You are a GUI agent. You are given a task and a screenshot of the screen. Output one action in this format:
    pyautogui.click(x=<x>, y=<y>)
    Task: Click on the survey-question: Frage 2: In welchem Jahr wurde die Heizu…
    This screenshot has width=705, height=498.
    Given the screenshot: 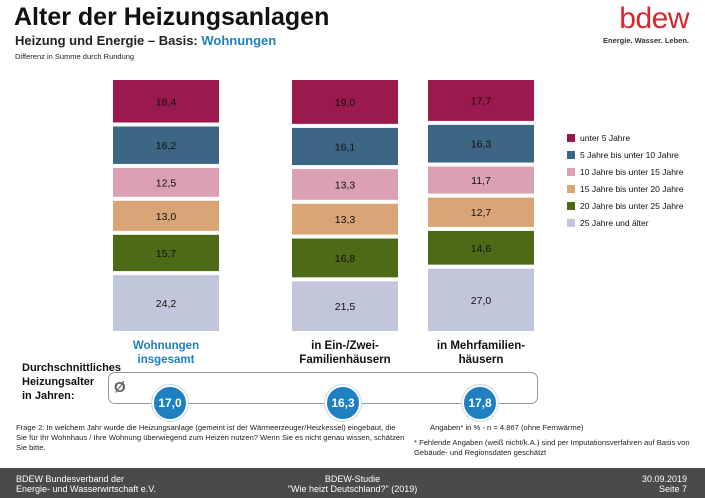 What is the action you would take?
    pyautogui.click(x=210, y=437)
    